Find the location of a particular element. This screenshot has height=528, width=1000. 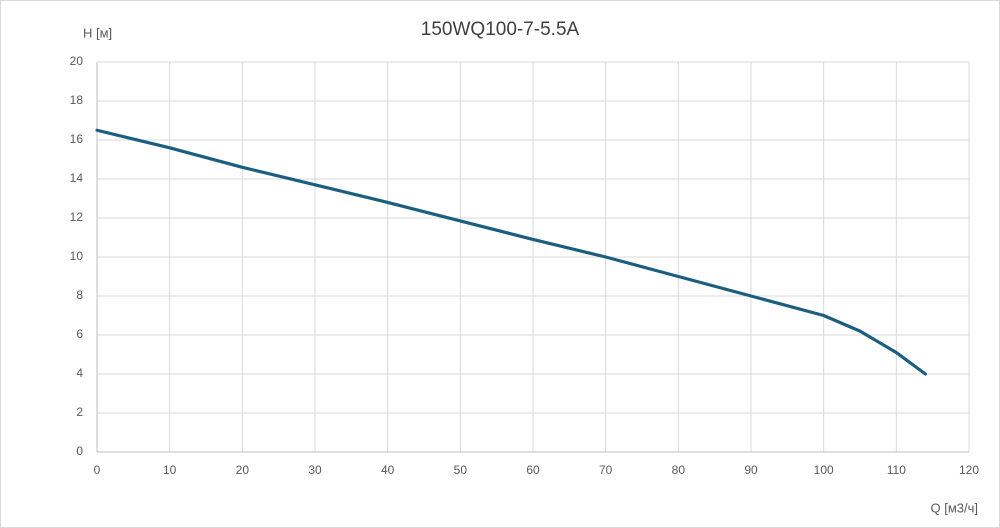

y-tick-label: 10 is located at coordinates (77, 256).